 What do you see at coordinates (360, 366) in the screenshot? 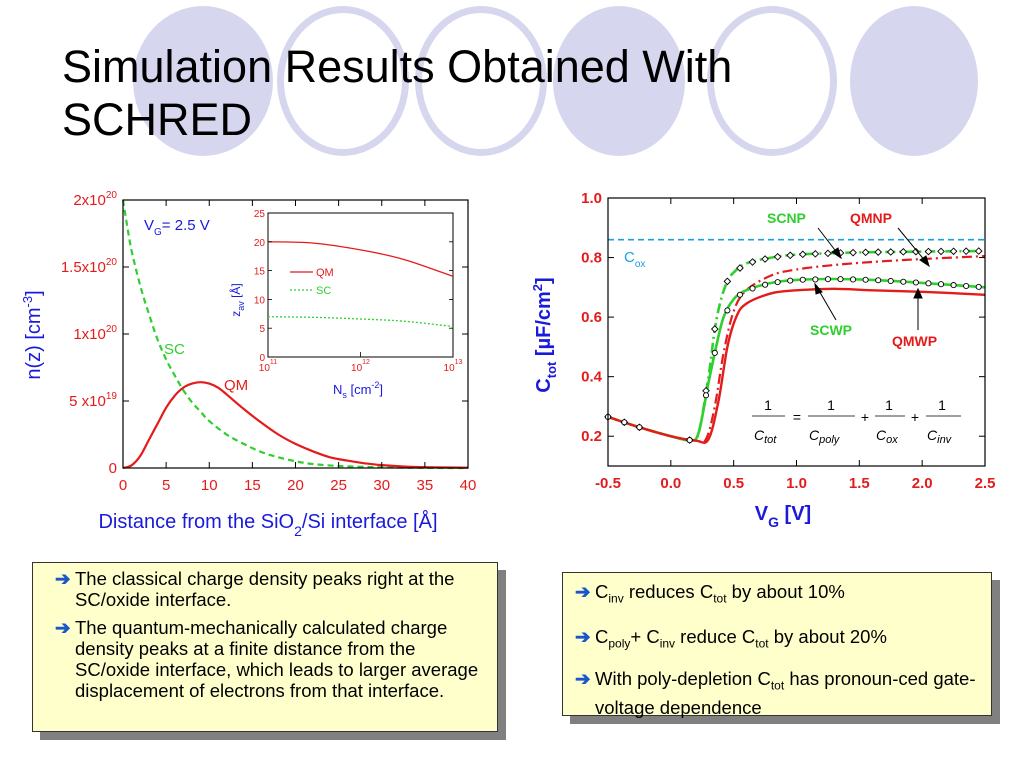
I see `inset-x-tick-label: 1012` at bounding box center [360, 366].